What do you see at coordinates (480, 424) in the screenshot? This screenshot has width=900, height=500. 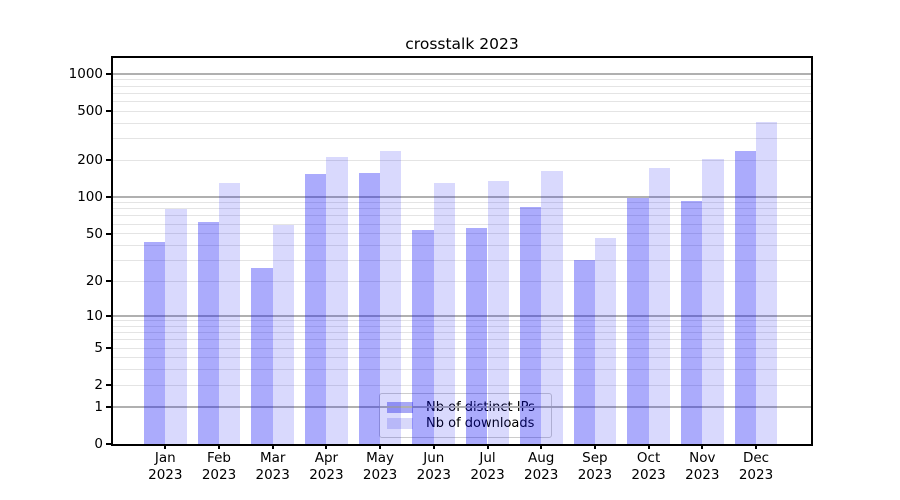 I see `legend-label-downloads: Nb of downloads` at bounding box center [480, 424].